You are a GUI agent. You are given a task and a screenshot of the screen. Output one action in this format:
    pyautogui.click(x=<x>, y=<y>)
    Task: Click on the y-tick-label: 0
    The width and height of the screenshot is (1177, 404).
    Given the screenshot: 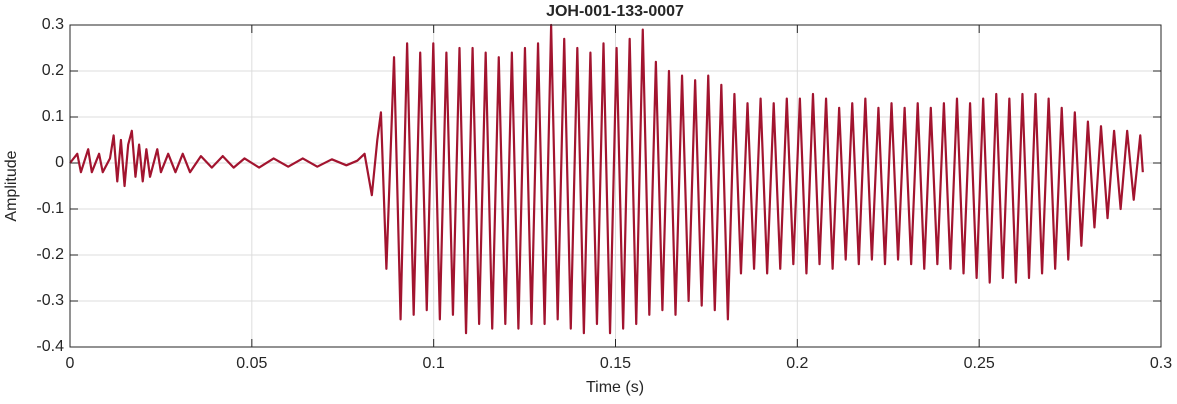 What is the action you would take?
    pyautogui.click(x=59, y=162)
    